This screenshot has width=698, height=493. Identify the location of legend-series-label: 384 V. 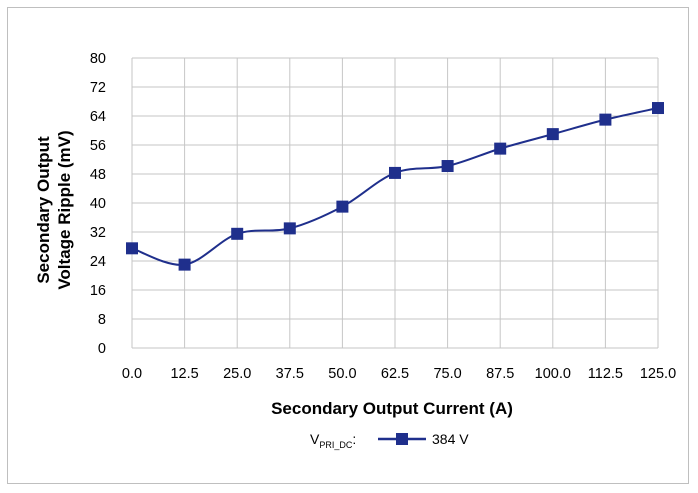
(450, 439).